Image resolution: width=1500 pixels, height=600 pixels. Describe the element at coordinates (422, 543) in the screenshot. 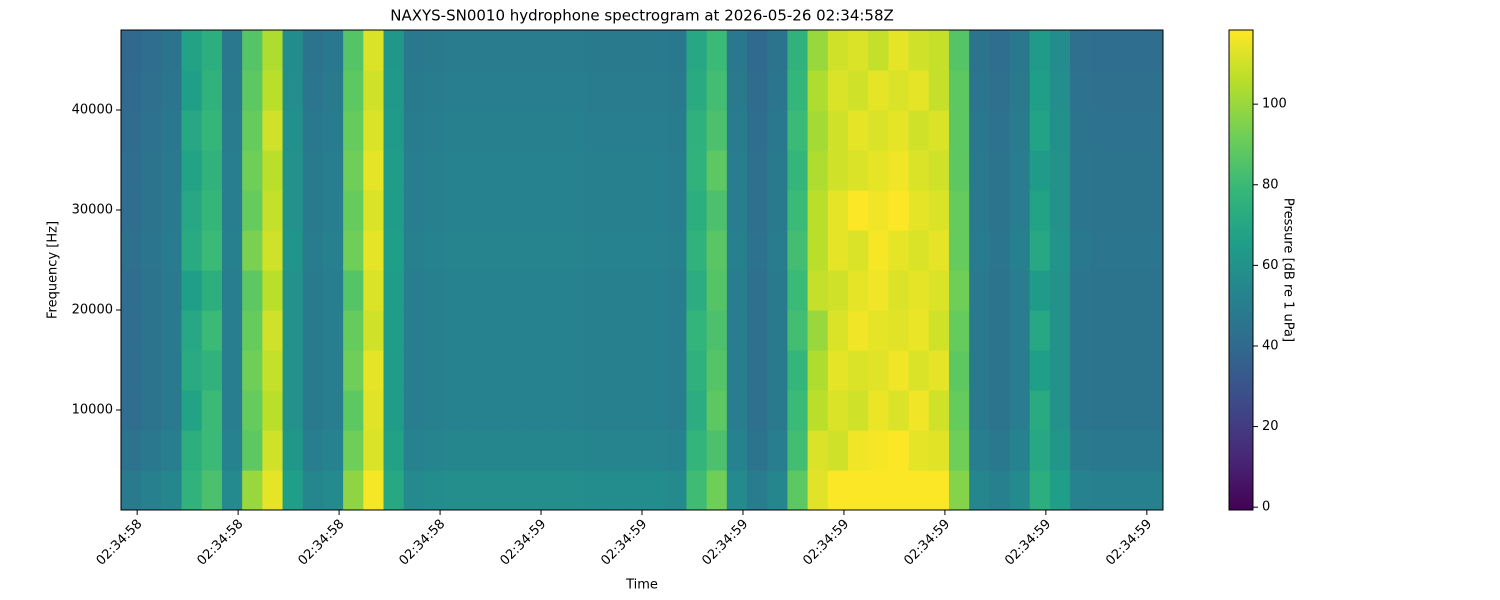

I see `x-tick-label: 02:34:58` at that location.